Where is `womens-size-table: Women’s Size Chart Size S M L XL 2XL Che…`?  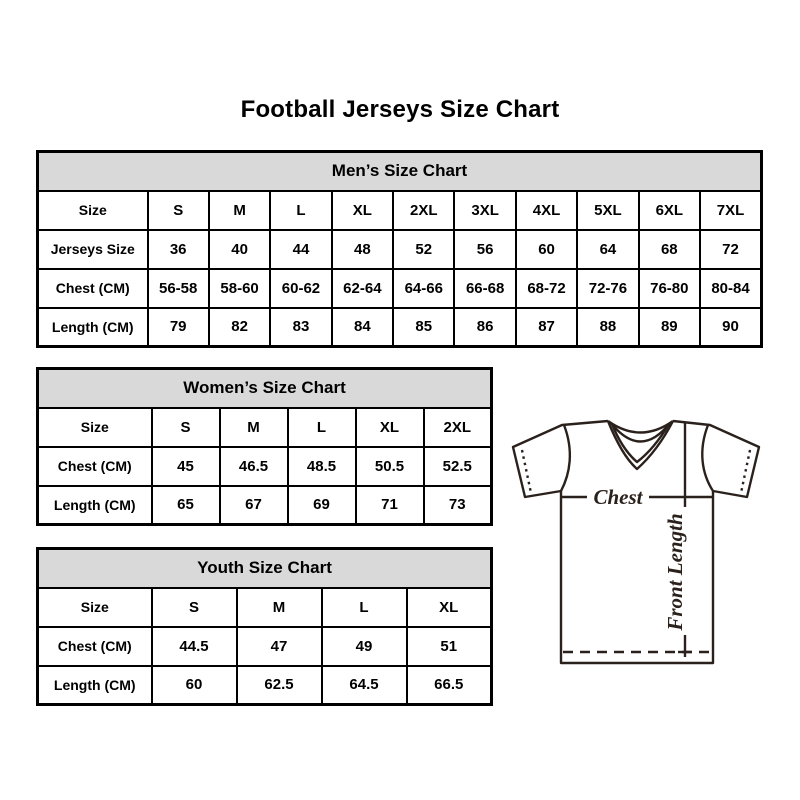
womens-size-table: Women’s Size Chart Size S M L XL 2XL Che… is located at coordinates (264, 446).